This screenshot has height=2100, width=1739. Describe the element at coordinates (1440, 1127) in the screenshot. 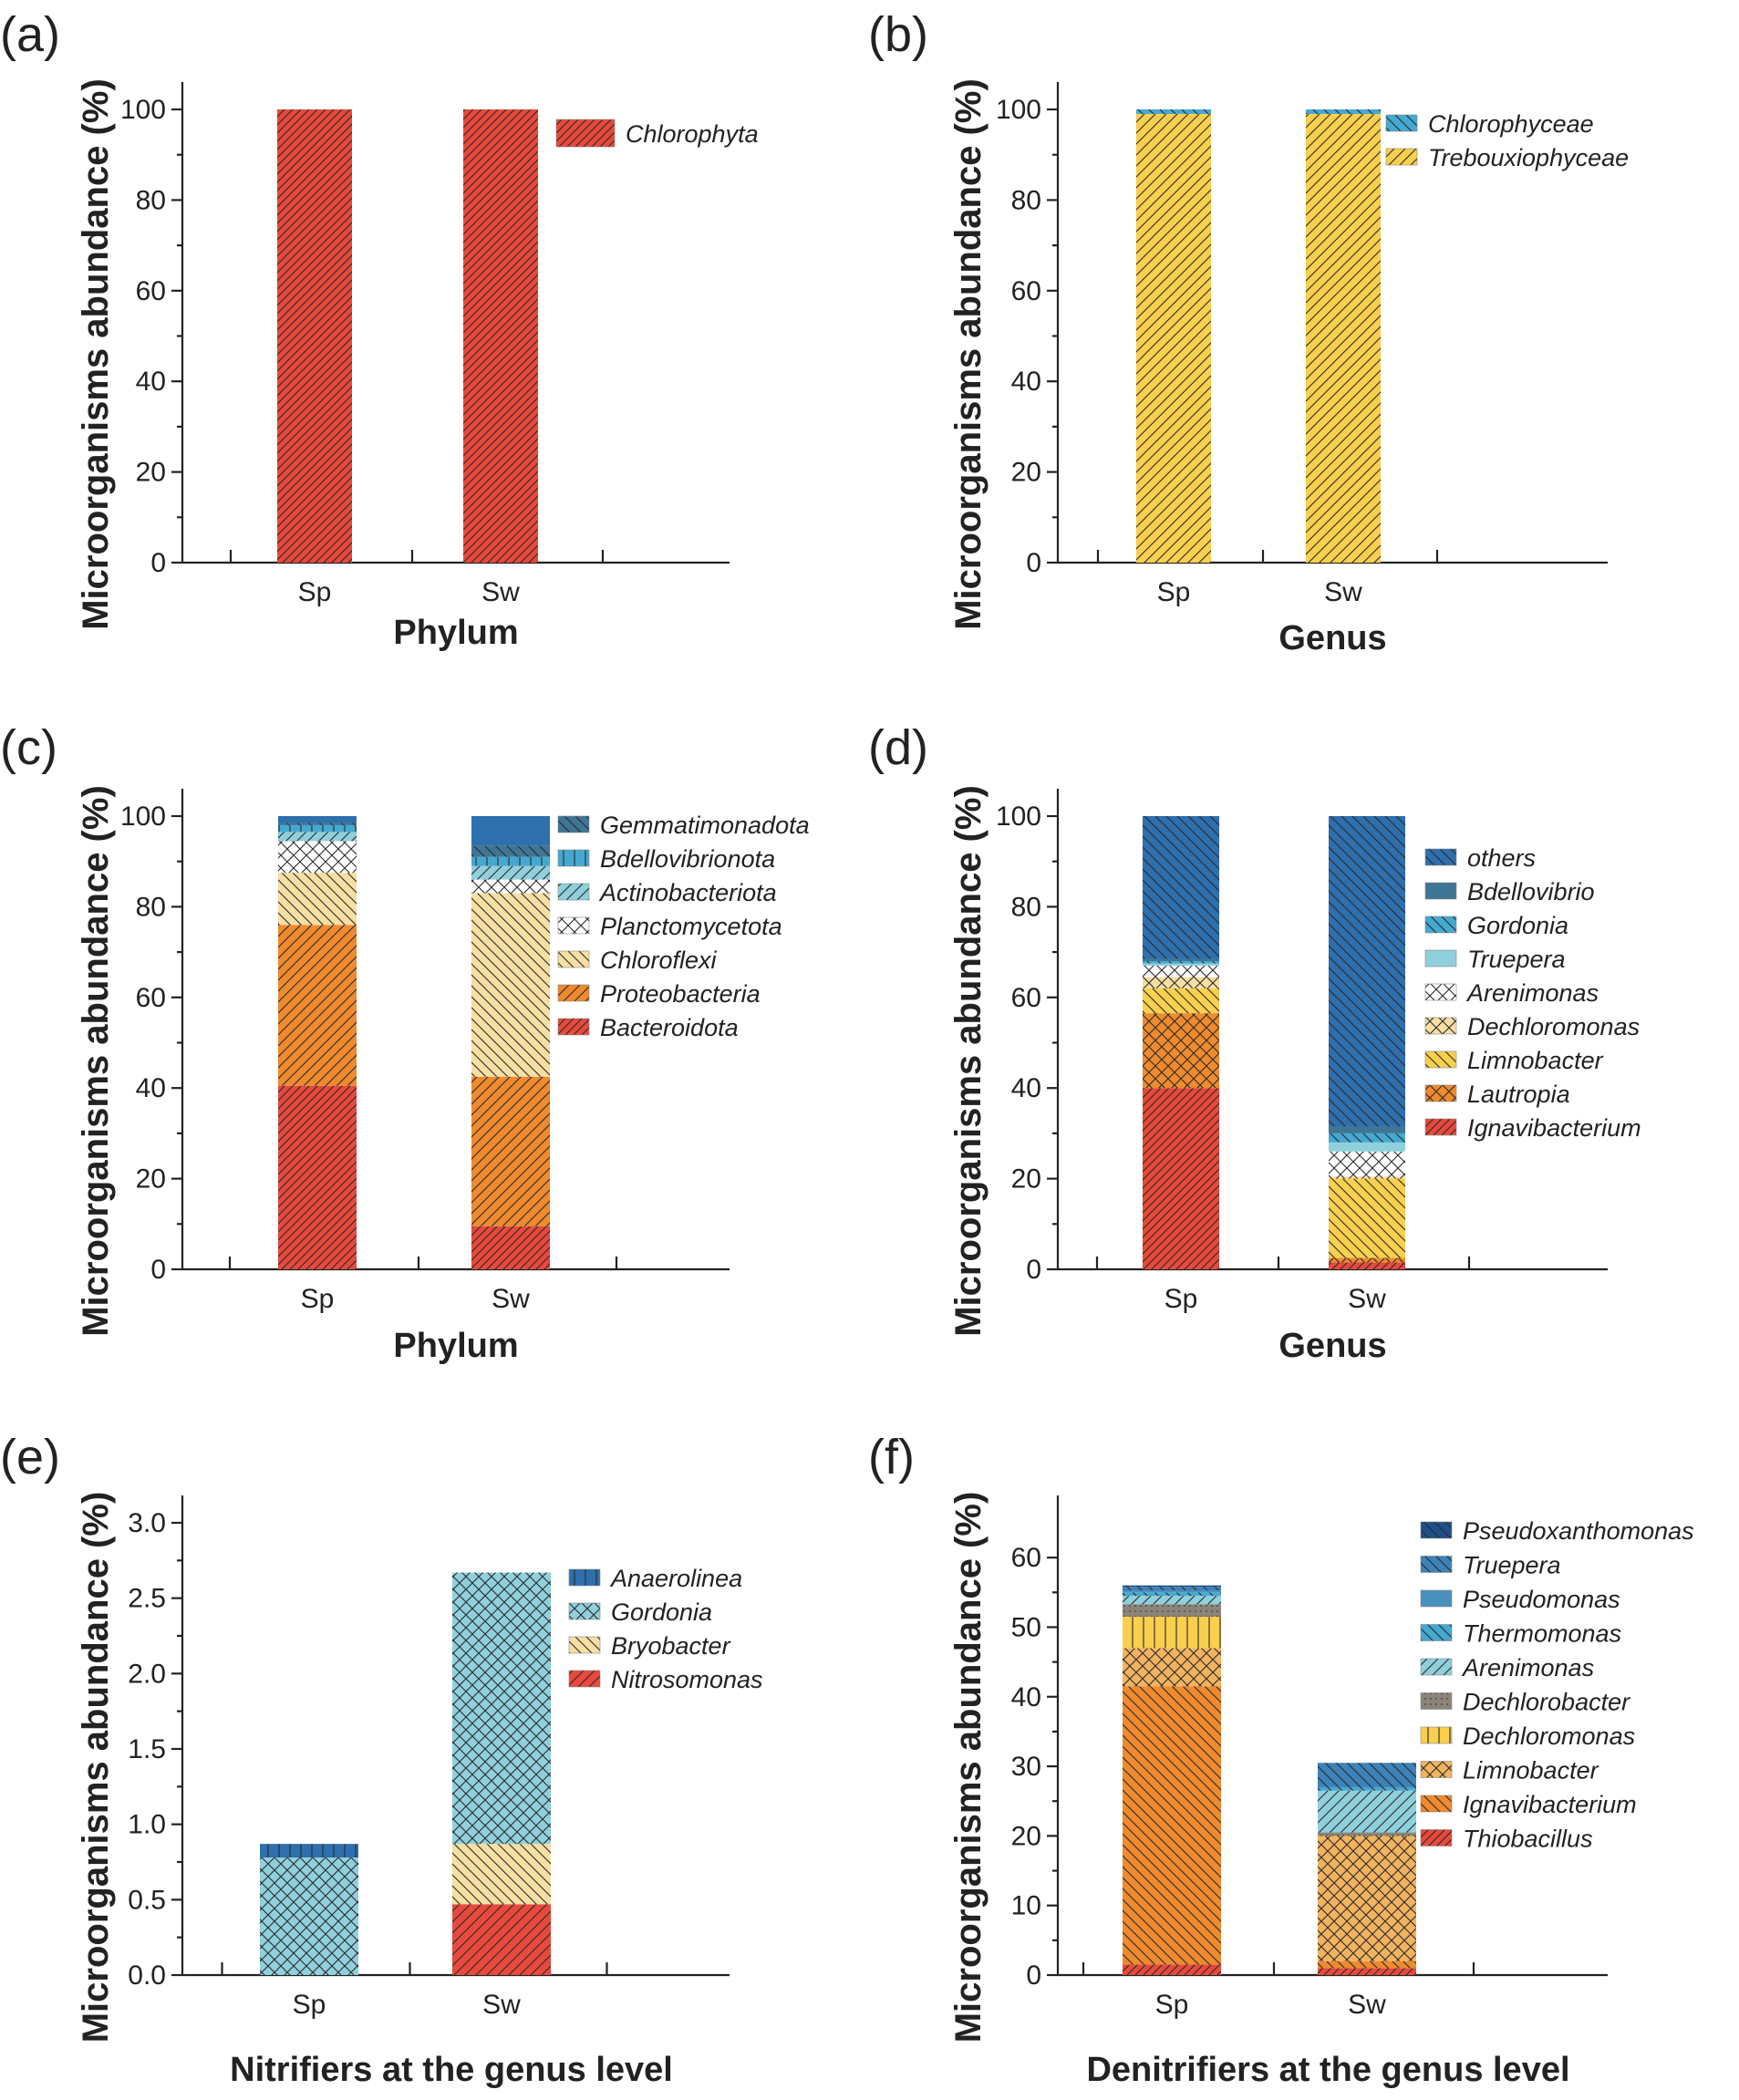

I see `legend-swatch-d-ignavibacterium` at that location.